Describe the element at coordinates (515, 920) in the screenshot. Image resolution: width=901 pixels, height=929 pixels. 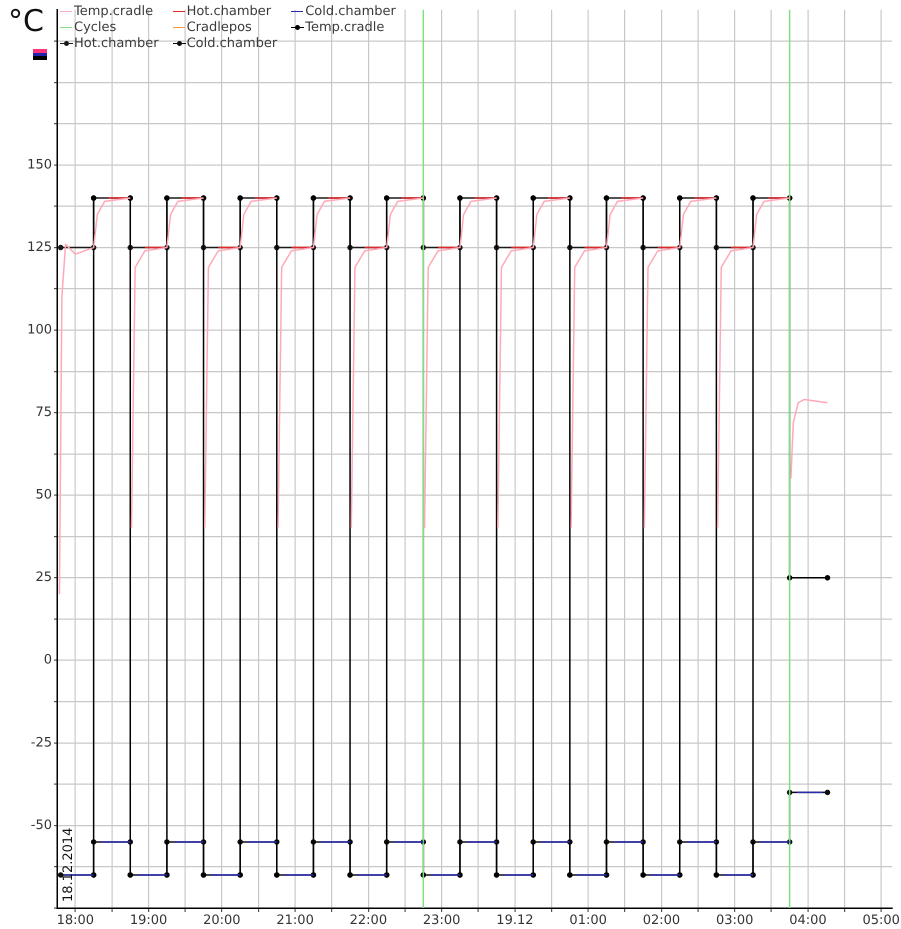
I see `x-tick-label: 19.12` at that location.